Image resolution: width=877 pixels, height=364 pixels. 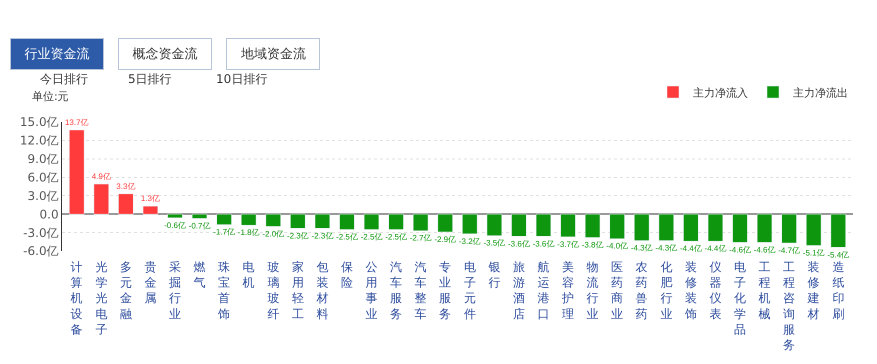 I want to click on y-tick-label: 3.0亿, so click(x=43, y=195).